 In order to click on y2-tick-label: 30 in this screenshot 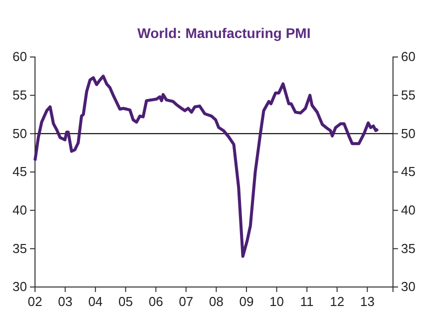, I will do `click(408, 286)`.